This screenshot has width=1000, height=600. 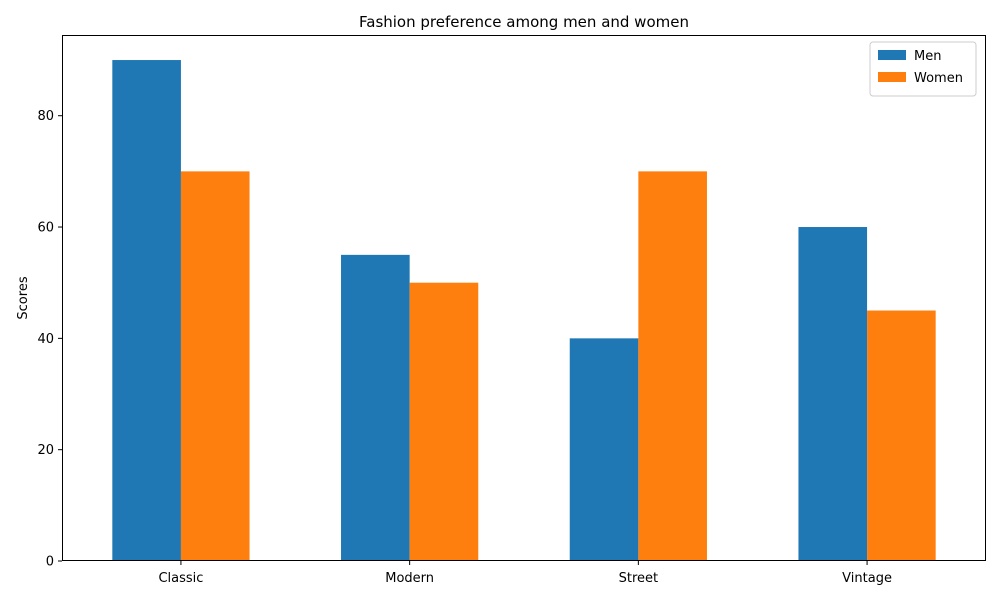 What do you see at coordinates (524, 22) in the screenshot?
I see `chart-title: Fashion preference among men and women` at bounding box center [524, 22].